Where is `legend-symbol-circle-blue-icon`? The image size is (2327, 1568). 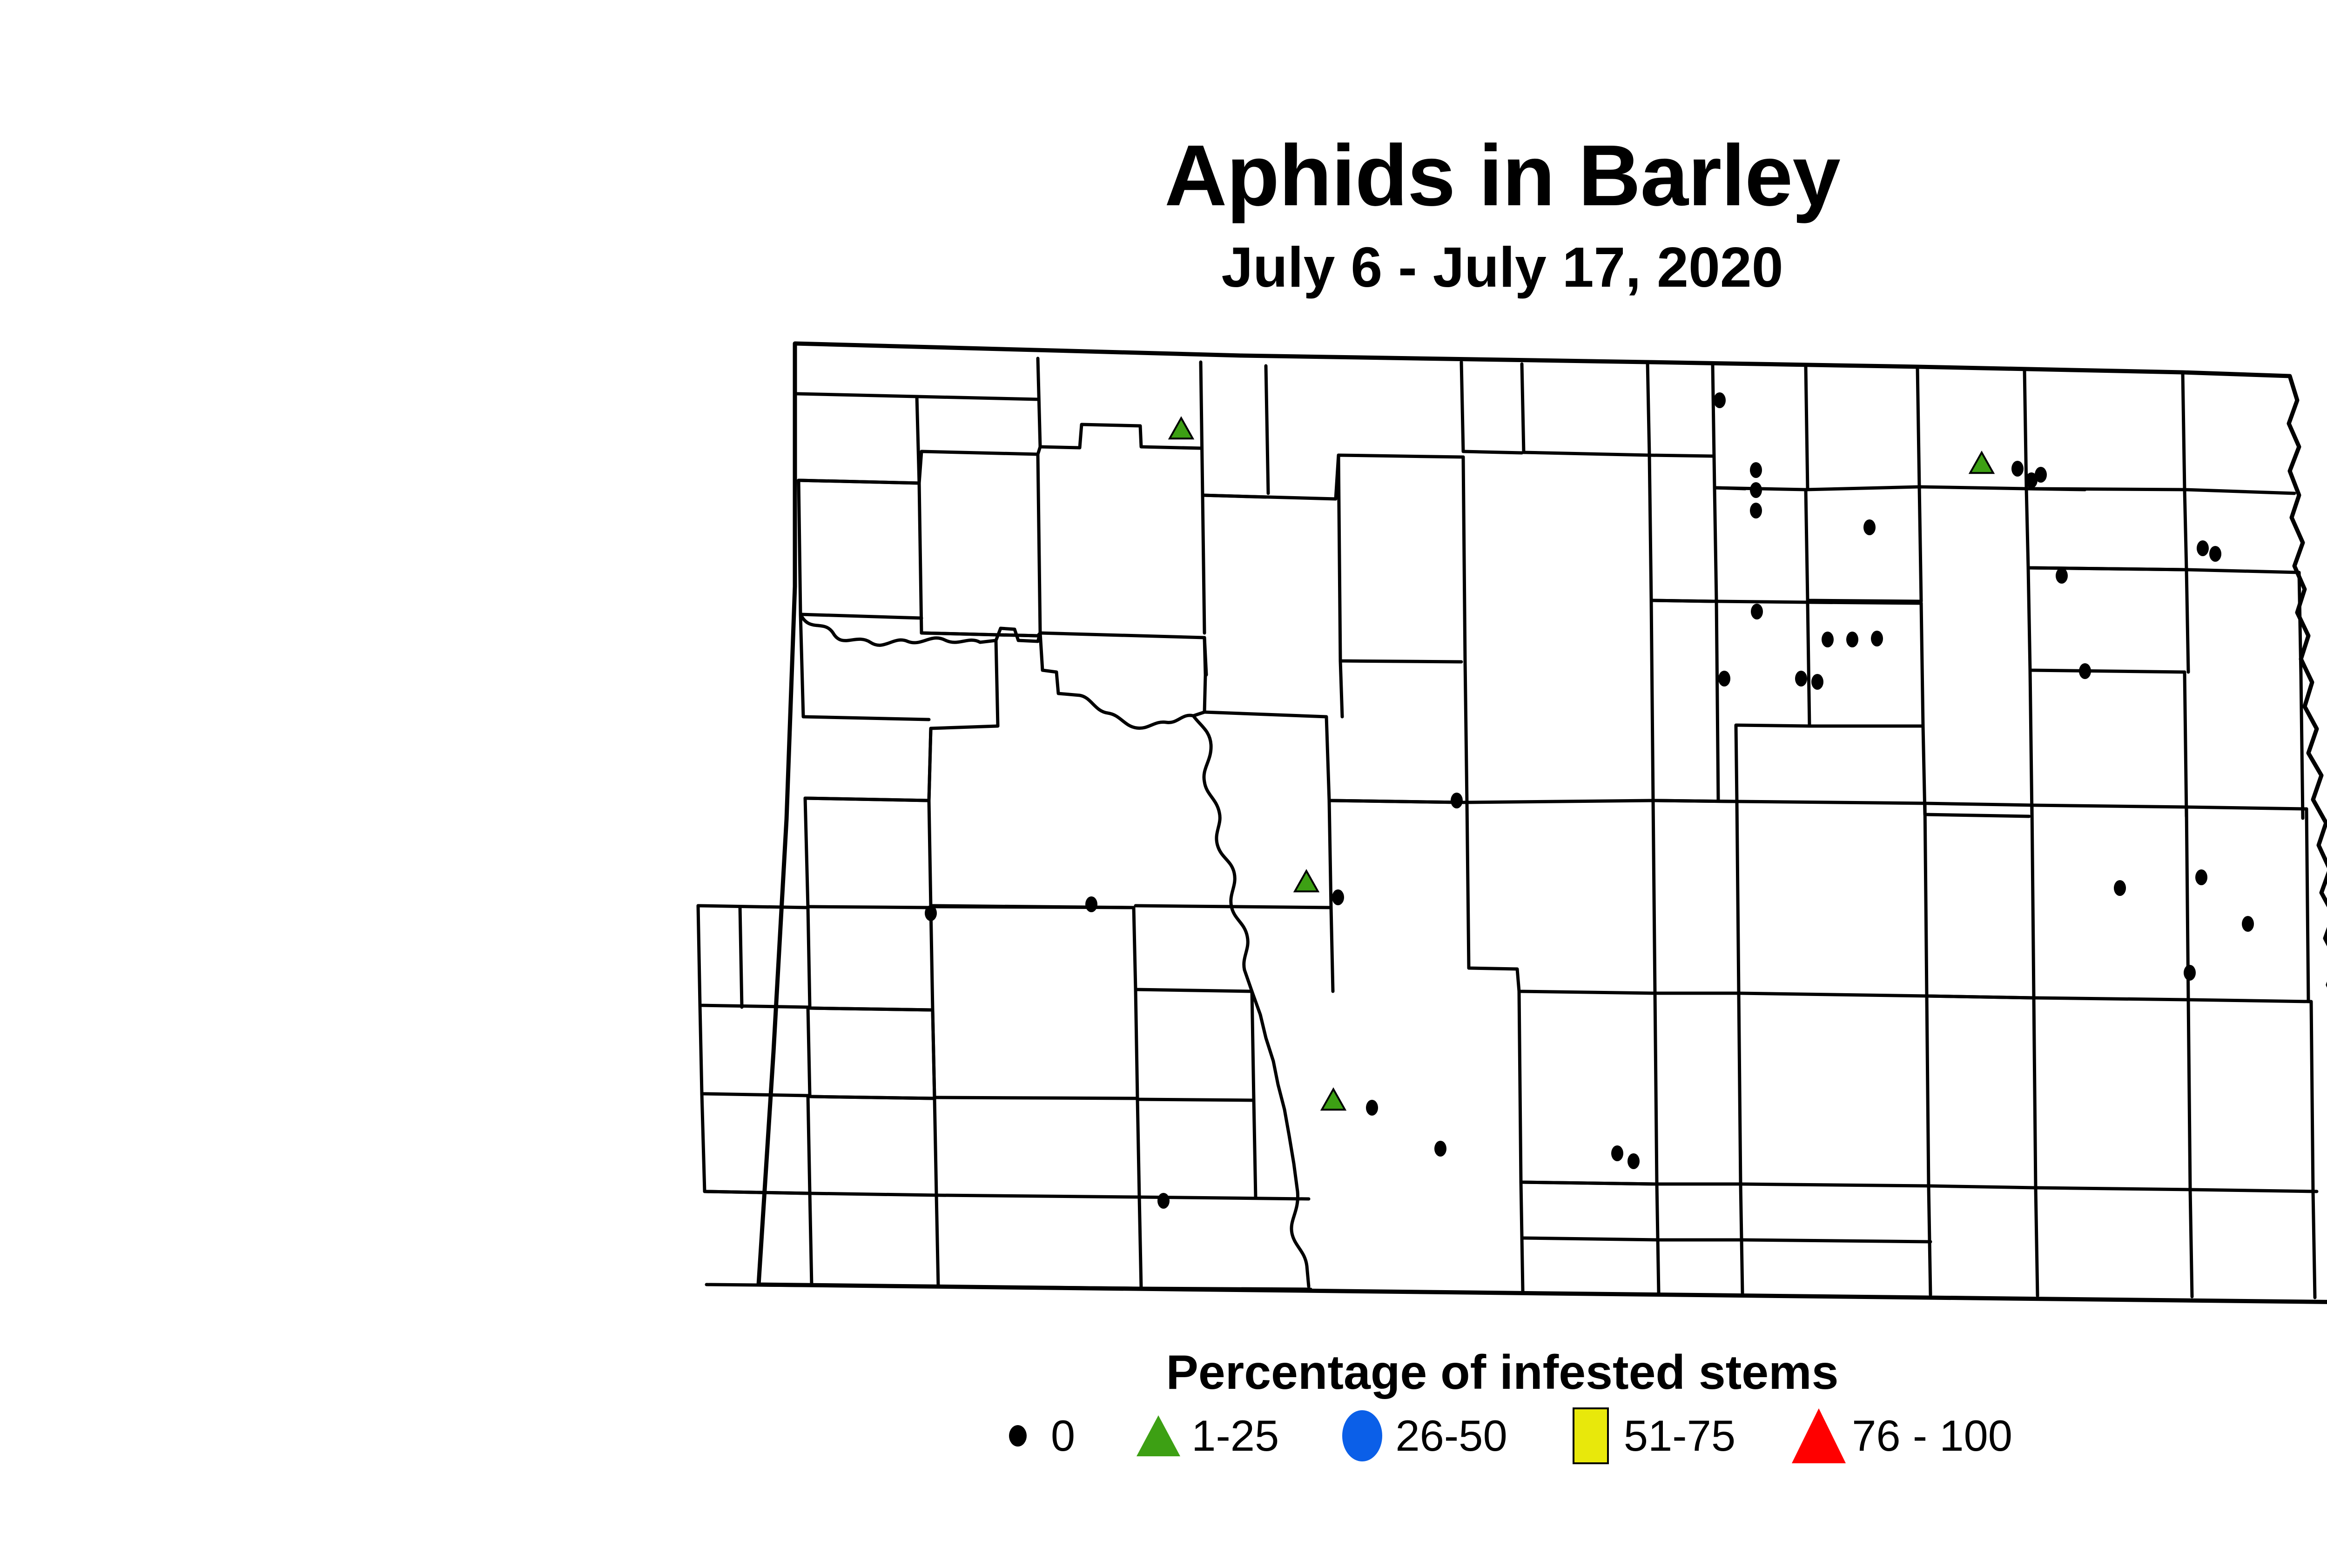
legend-symbol-circle-blue-icon is located at coordinates (1362, 1436).